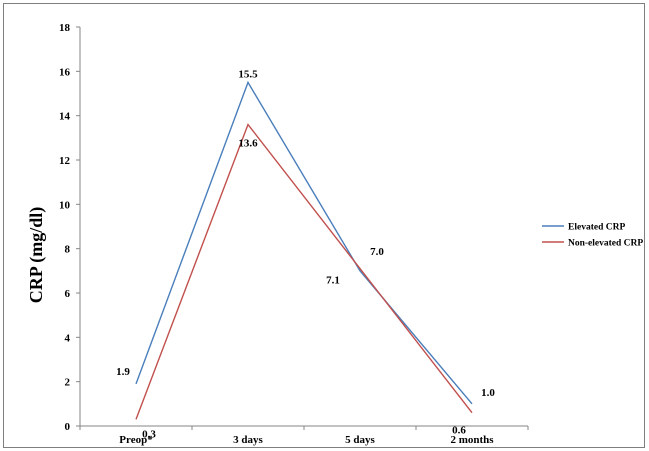 The image size is (649, 451). I want to click on data-label: 0.3, so click(149, 434).